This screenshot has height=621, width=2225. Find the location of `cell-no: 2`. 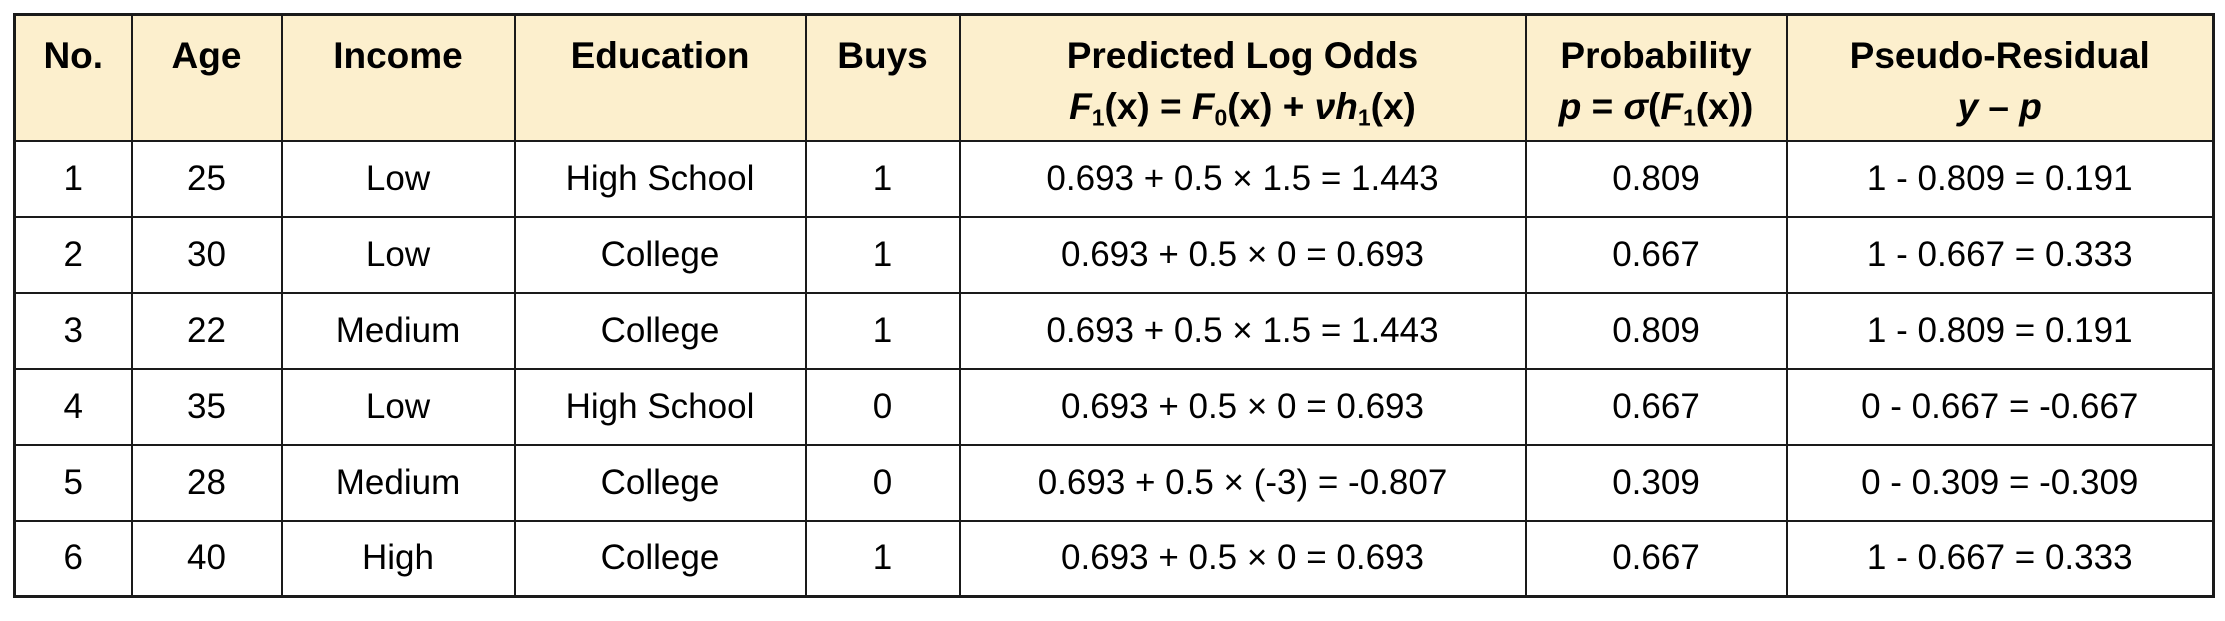

cell-no: 2 is located at coordinates (73, 254).